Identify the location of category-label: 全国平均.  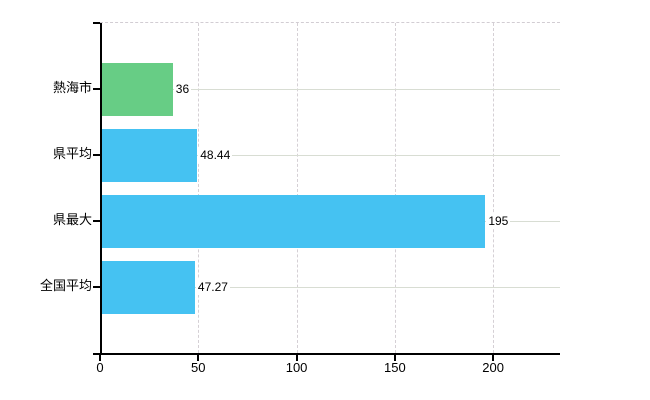
(65, 285).